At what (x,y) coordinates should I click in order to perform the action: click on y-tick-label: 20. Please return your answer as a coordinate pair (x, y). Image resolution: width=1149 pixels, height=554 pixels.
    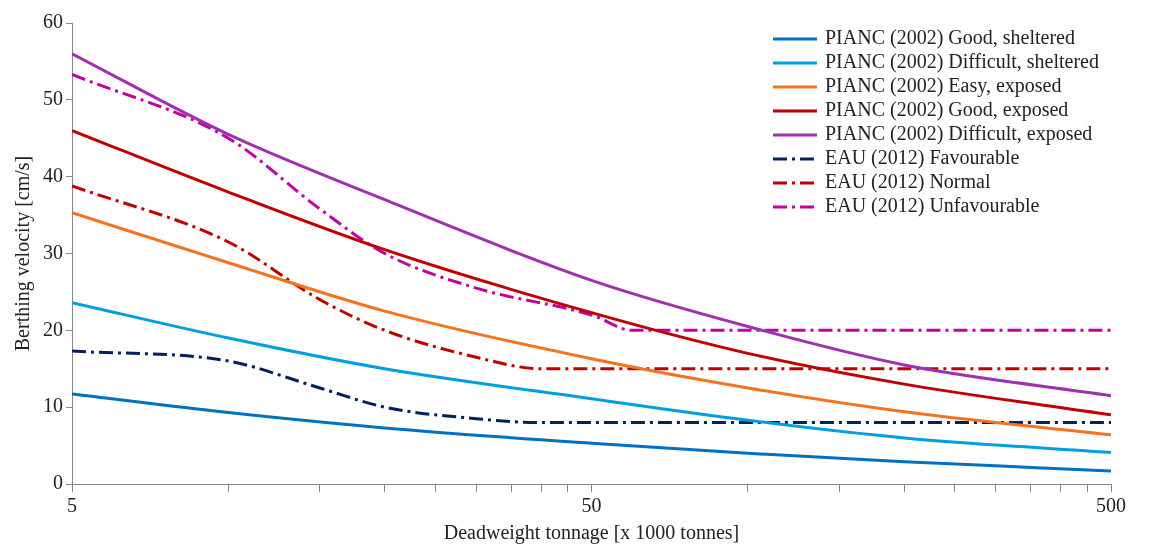
    Looking at the image, I should click on (53, 328).